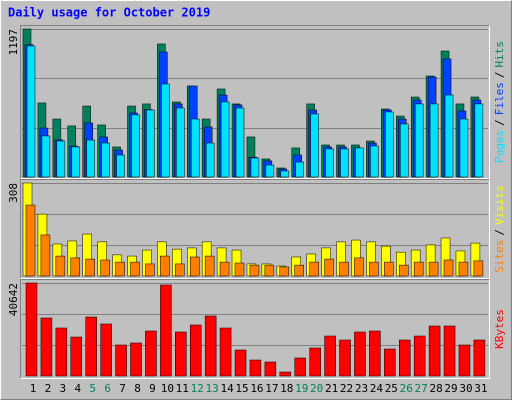  What do you see at coordinates (316, 388) in the screenshot?
I see `x-tick-label: 20` at bounding box center [316, 388].